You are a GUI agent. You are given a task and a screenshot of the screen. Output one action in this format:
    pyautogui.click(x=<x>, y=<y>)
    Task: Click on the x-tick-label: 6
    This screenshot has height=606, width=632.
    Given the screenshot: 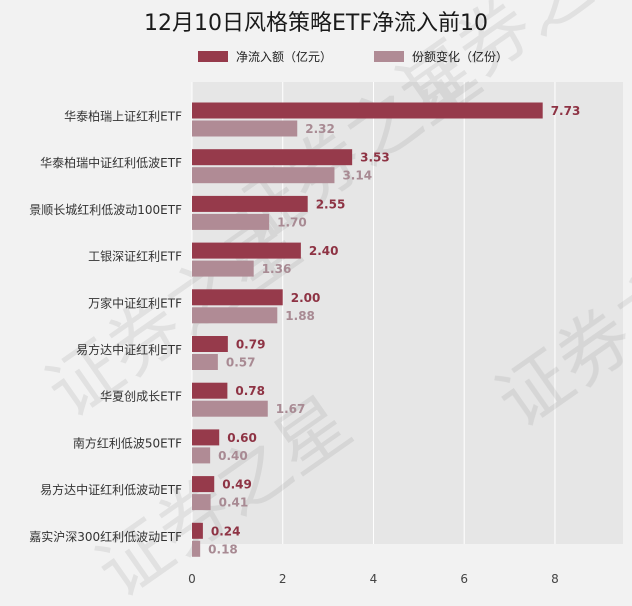 What is the action you would take?
    pyautogui.click(x=464, y=579)
    